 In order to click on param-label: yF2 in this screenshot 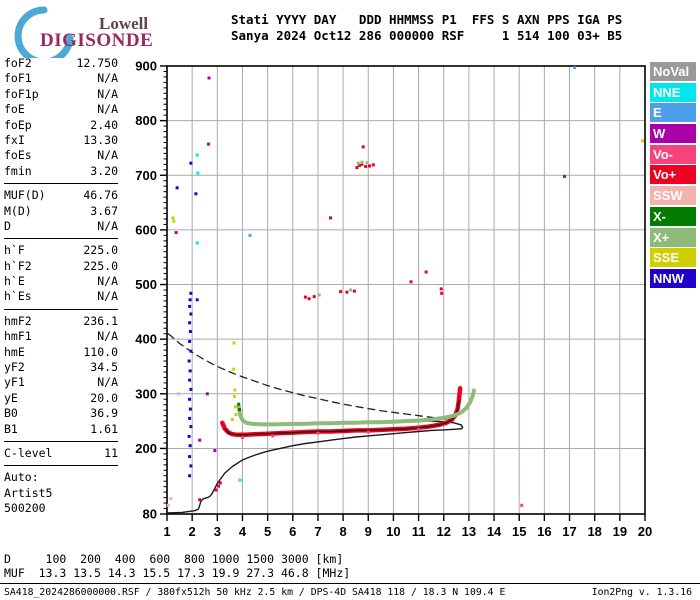, I will do `click(14, 367)`.